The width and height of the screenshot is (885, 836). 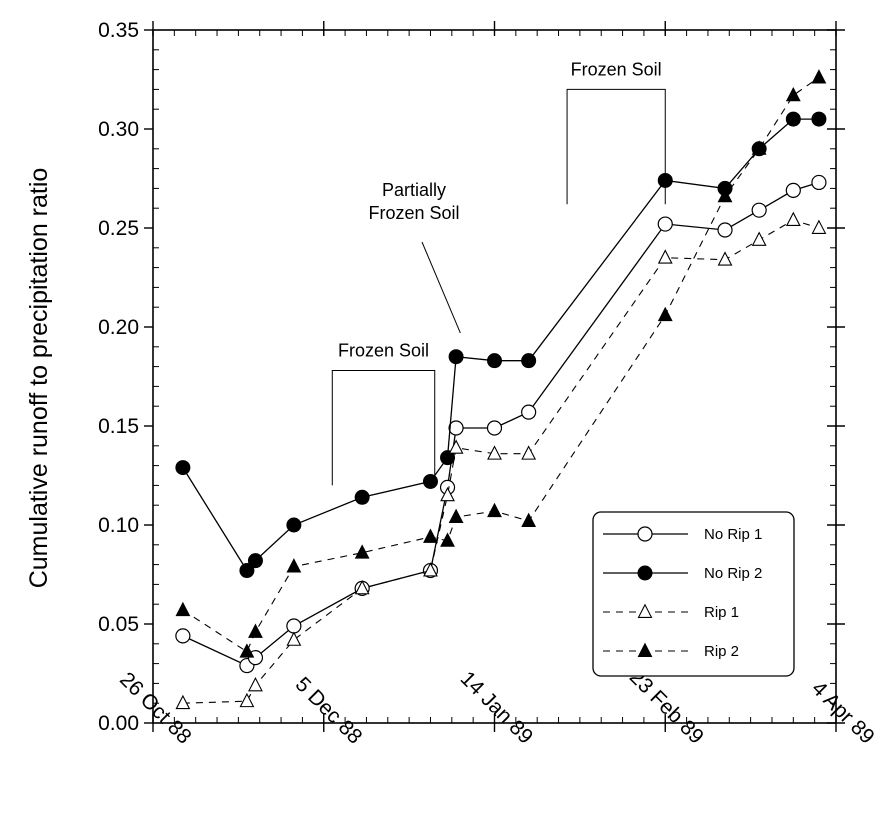 I want to click on y-axis-label: Cumulative runoff to precipitation ratio, so click(x=39, y=378).